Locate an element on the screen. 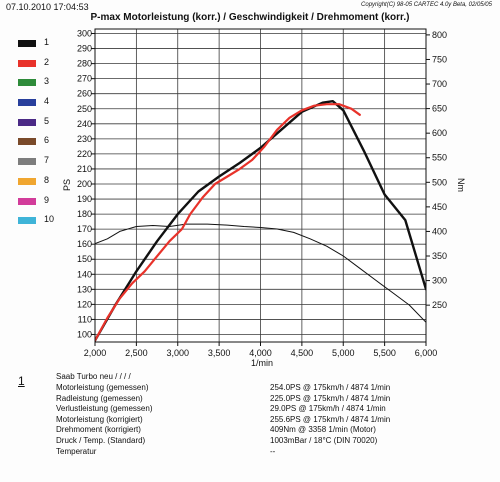  y-axis-right-label: Nm is located at coordinates (461, 185).